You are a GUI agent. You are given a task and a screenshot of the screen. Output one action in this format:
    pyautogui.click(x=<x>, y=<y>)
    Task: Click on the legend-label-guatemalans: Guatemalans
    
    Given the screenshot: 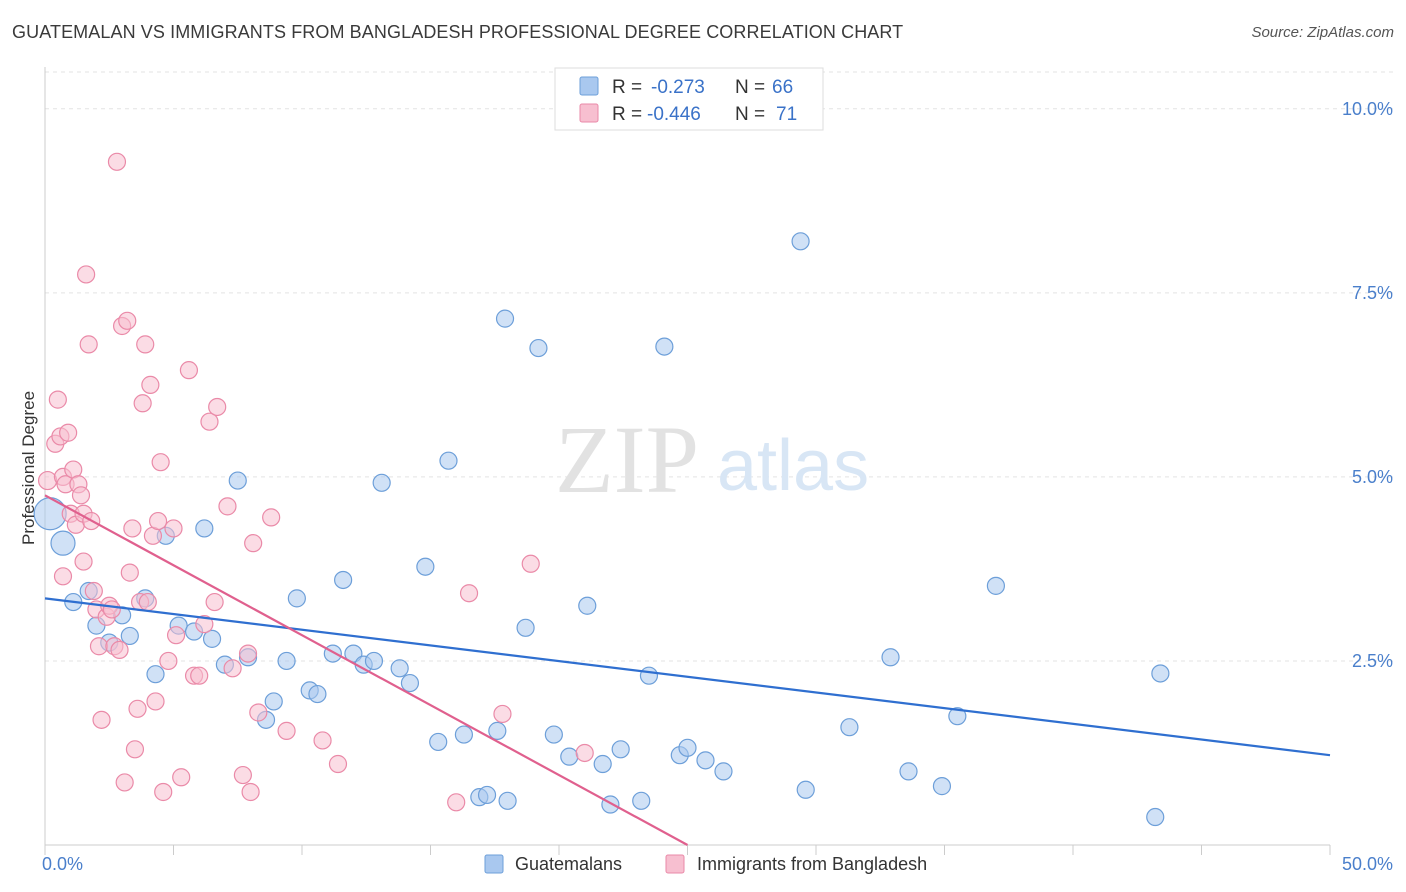 What is the action you would take?
    pyautogui.click(x=568, y=864)
    